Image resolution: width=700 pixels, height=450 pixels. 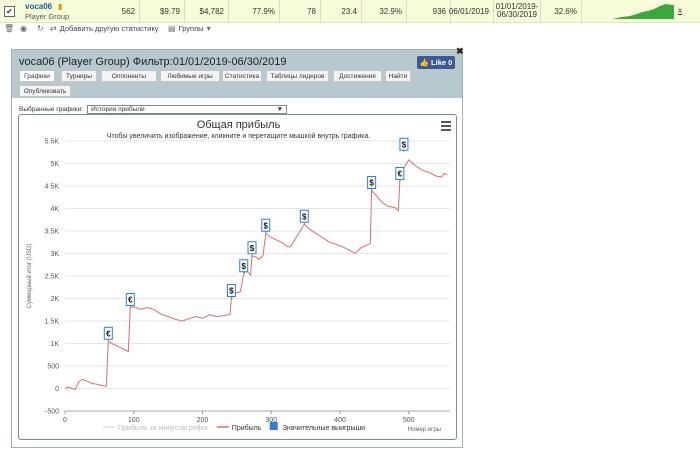 What do you see at coordinates (208, 28) in the screenshot?
I see `caret-down-icon: ▾` at bounding box center [208, 28].